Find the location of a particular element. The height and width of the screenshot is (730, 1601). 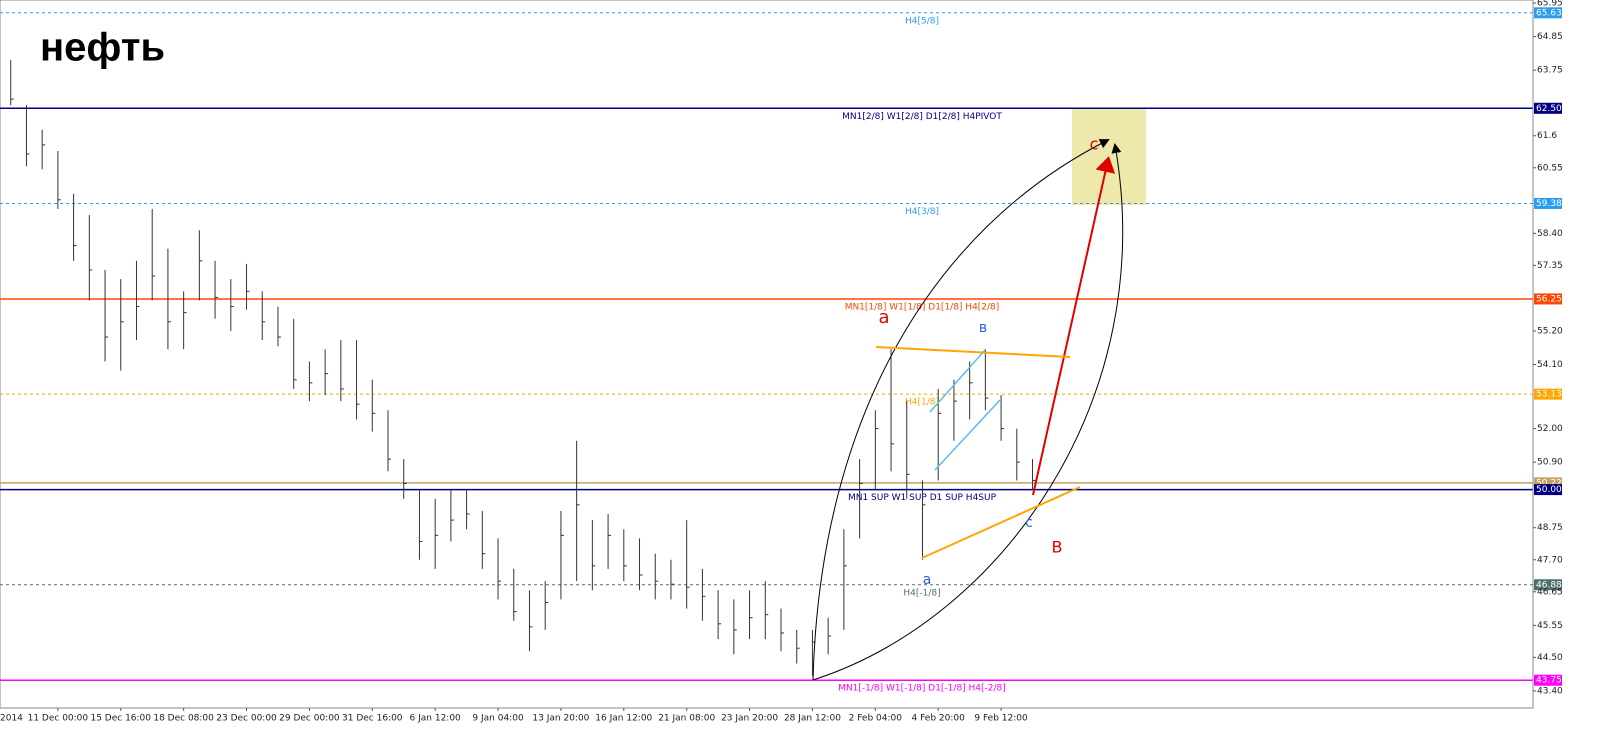

y-tick-label: 63.75 is located at coordinates (1550, 71).